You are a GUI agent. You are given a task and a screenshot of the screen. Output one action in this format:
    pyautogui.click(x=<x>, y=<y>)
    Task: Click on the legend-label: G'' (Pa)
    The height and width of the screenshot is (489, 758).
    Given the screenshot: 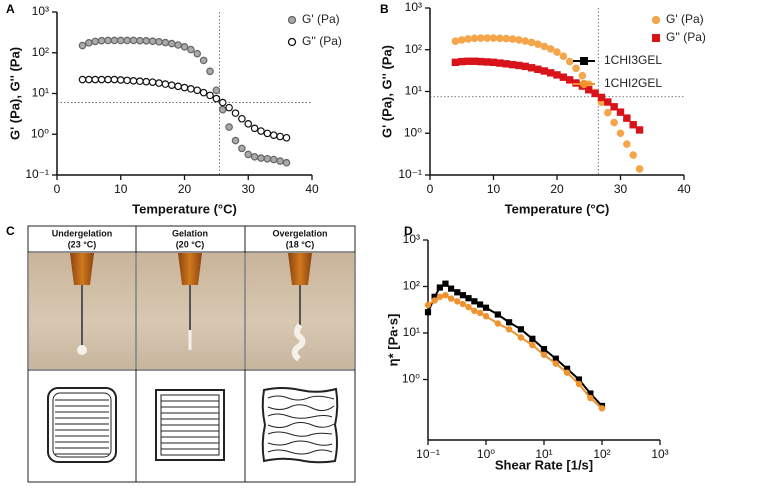 What is the action you would take?
    pyautogui.click(x=686, y=37)
    